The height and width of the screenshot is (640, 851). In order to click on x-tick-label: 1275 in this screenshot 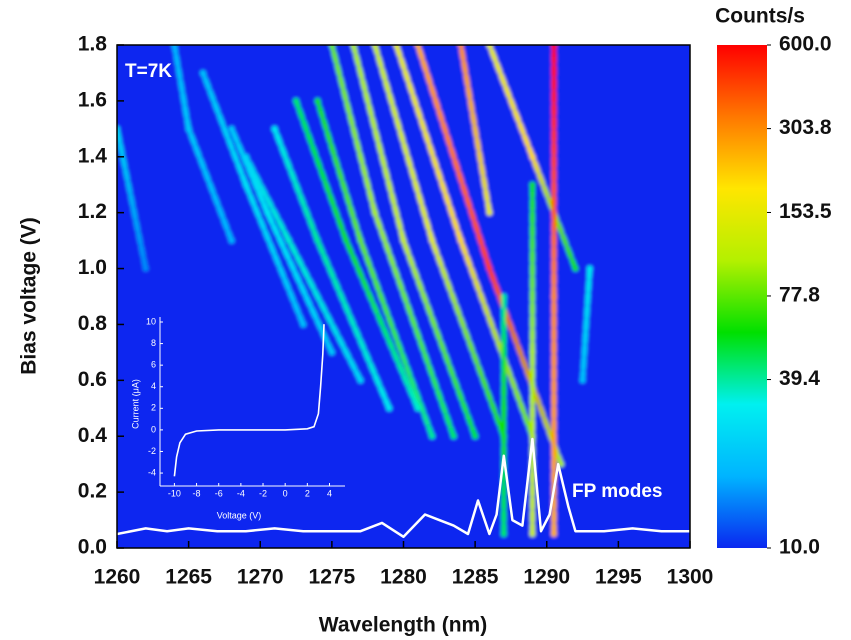, I will do `click(332, 577)`.